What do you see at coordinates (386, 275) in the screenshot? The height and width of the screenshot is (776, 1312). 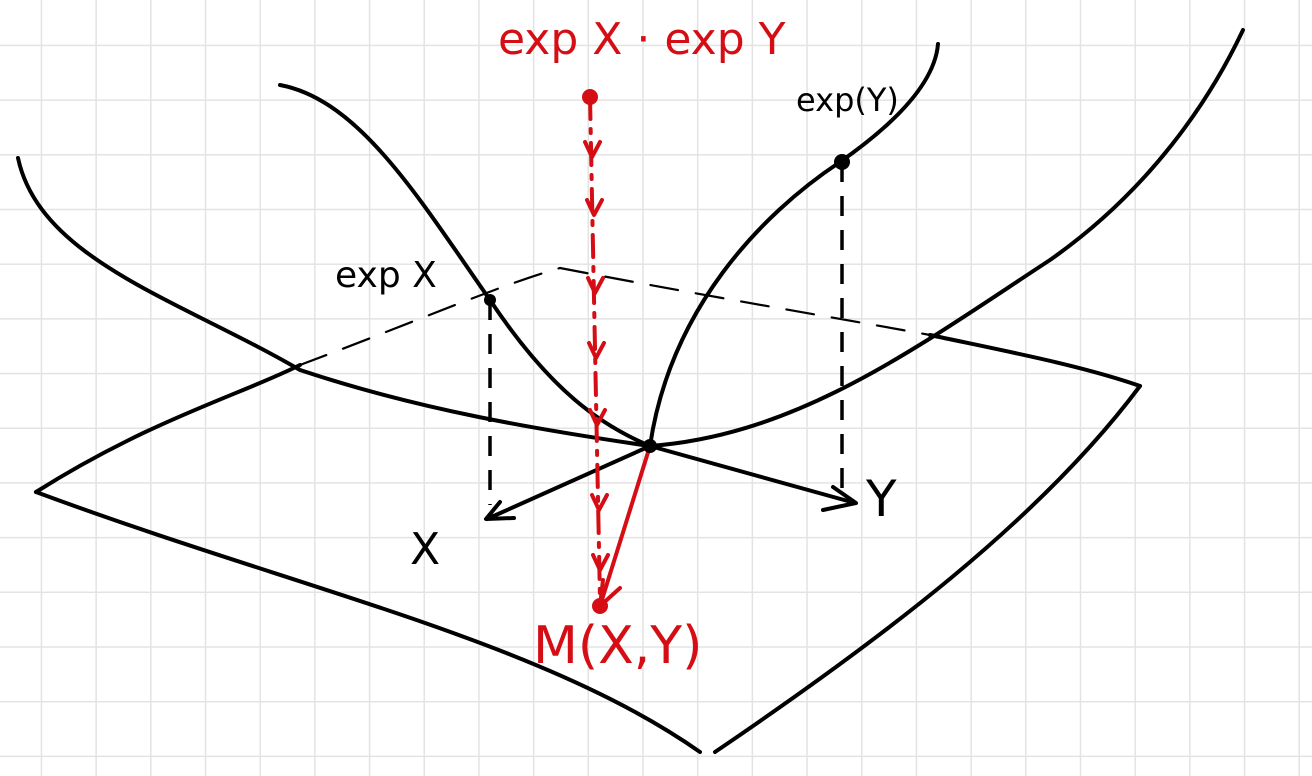 I see `label-exp-x: exp X` at bounding box center [386, 275].